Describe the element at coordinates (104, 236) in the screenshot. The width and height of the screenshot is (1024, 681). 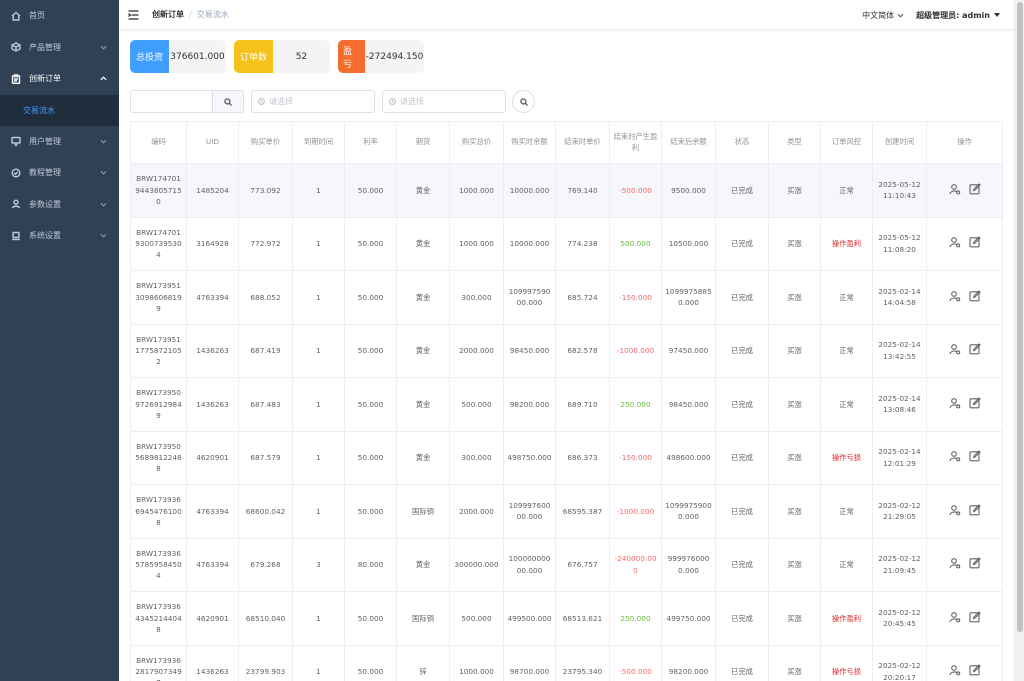
I see `chevron-down-icon` at that location.